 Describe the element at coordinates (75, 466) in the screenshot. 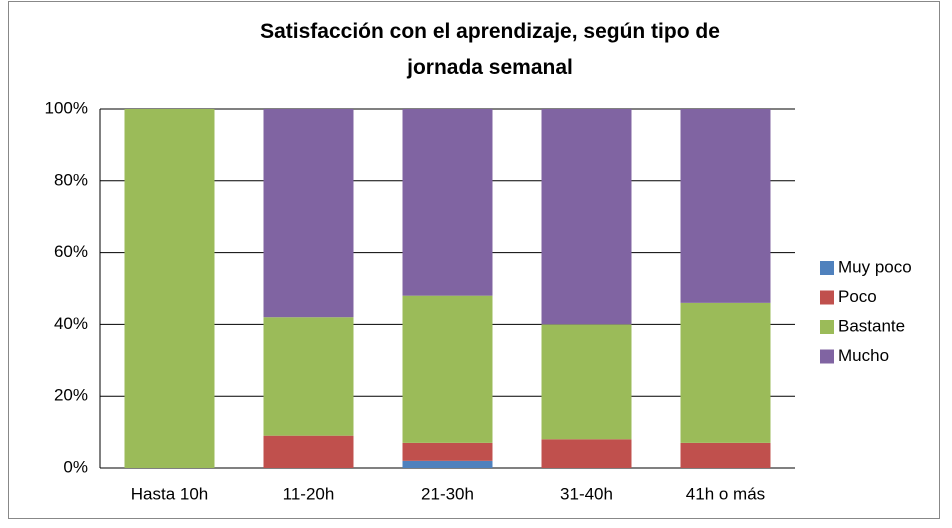

I see `y-tick-label: 0%` at that location.